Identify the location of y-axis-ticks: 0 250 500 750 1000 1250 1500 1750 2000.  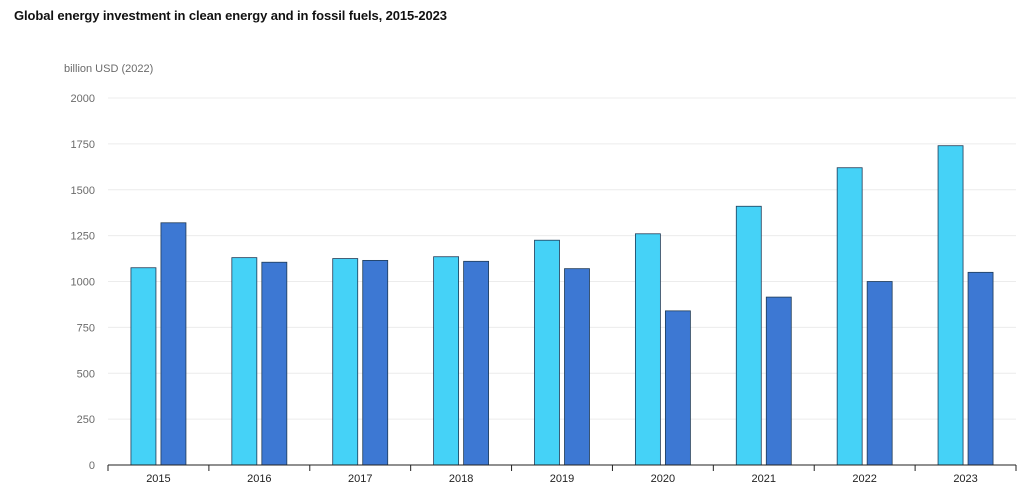
(83, 282).